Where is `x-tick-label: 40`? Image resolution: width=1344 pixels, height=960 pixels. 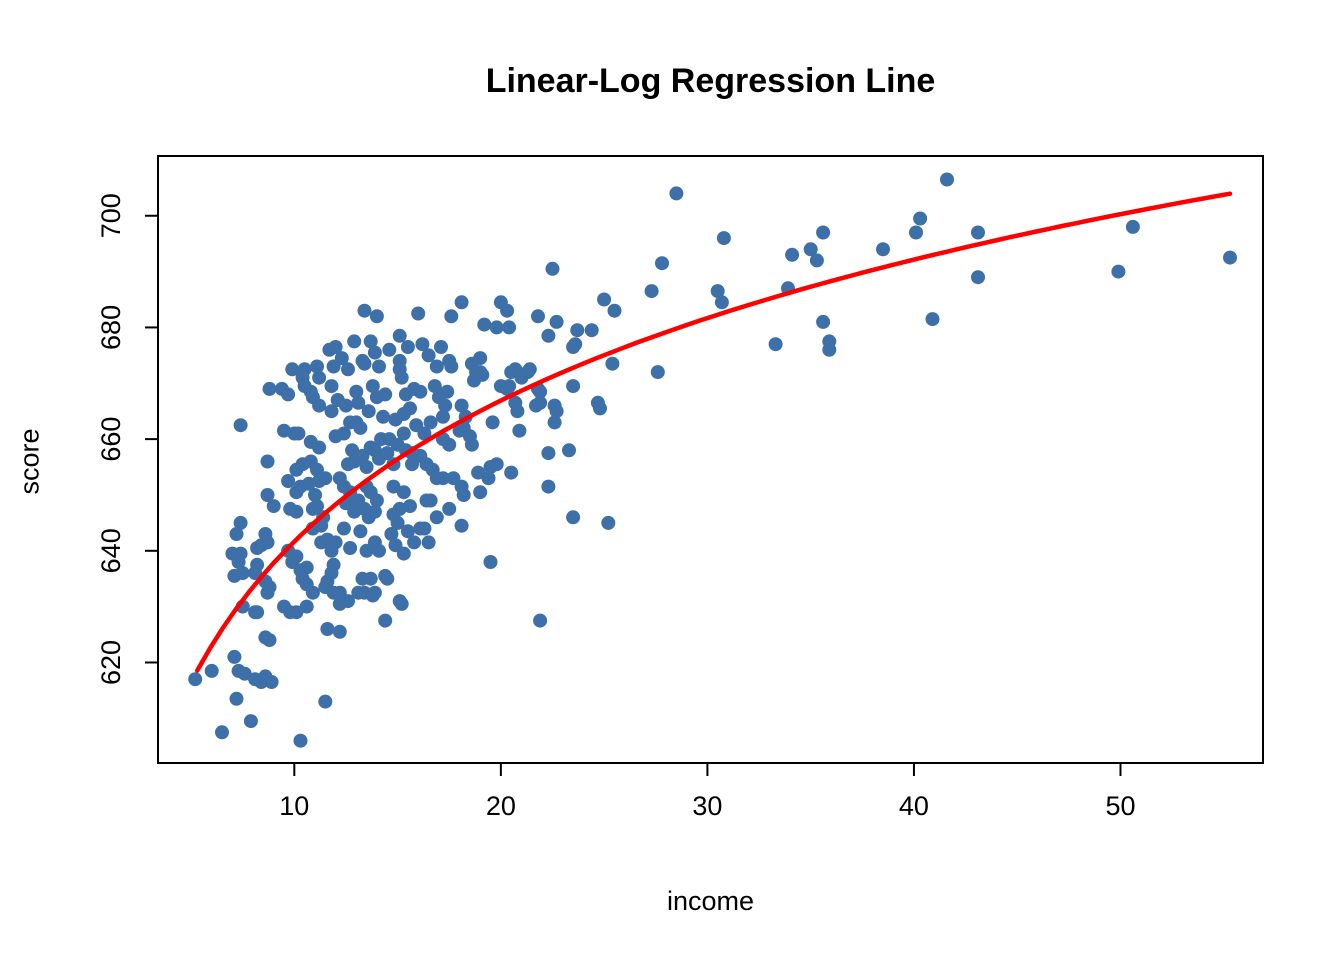 x-tick-label: 40 is located at coordinates (914, 806).